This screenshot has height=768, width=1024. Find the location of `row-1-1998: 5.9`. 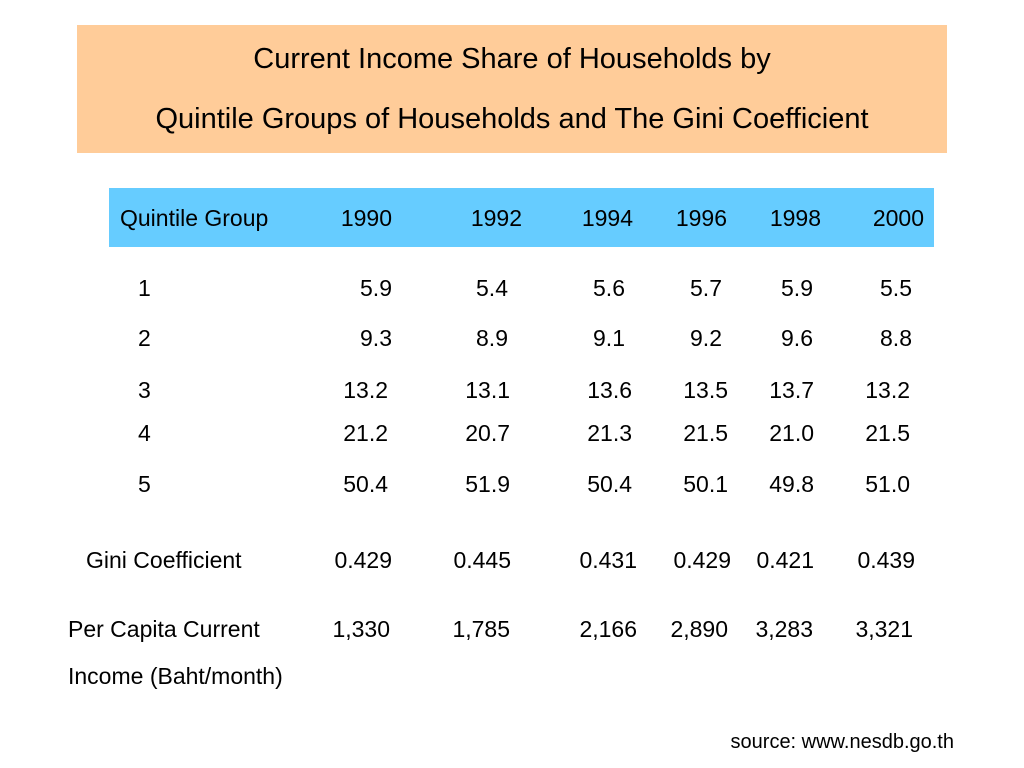

row-1-1998: 5.9 is located at coordinates (797, 288).